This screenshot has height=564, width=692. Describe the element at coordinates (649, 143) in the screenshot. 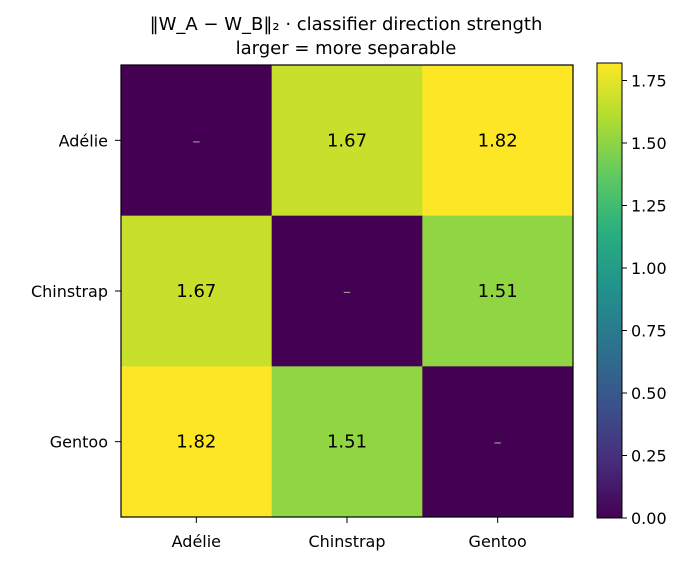

I see `colorbar-tick-label: 1.50` at that location.